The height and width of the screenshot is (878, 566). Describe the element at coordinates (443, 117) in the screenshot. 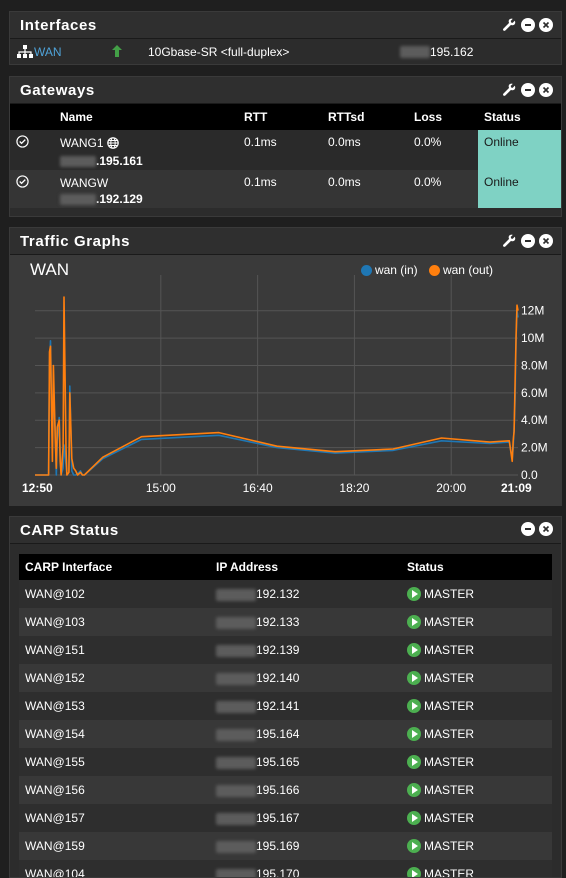

I see `col-loss: Loss` at that location.